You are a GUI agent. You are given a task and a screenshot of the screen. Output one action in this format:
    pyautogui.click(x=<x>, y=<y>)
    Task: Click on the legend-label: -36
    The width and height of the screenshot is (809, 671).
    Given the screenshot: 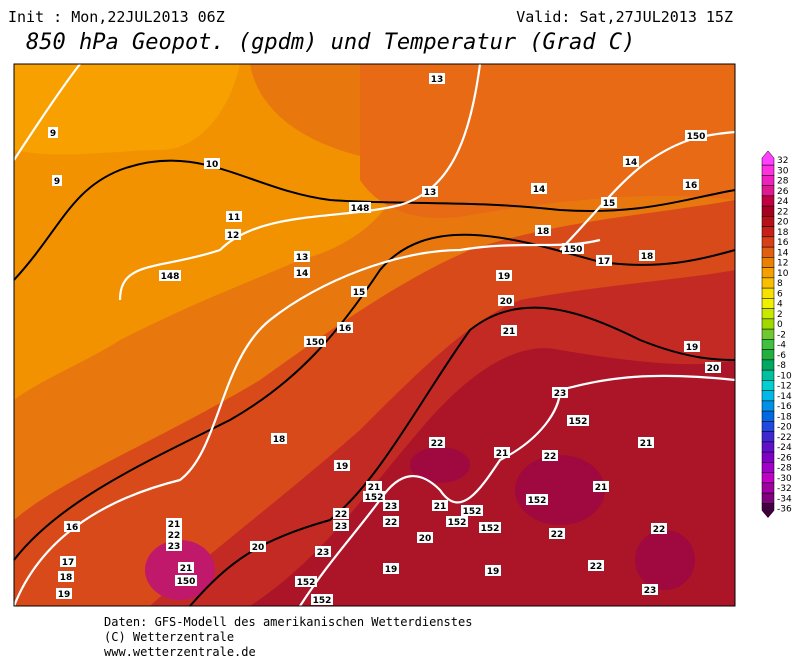 What is the action you would take?
    pyautogui.click(x=784, y=510)
    